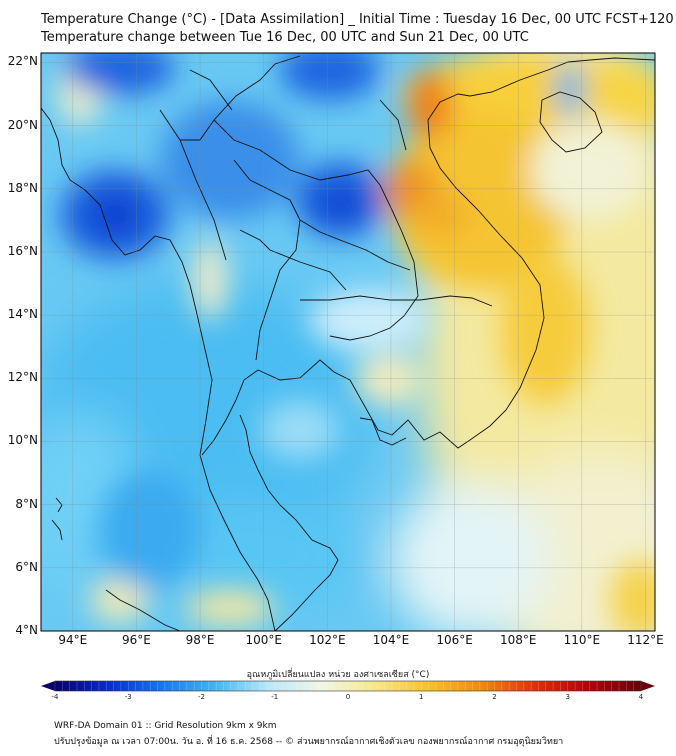 The height and width of the screenshot is (756, 676). I want to click on lat-tick-label: 10°N, so click(22, 440).